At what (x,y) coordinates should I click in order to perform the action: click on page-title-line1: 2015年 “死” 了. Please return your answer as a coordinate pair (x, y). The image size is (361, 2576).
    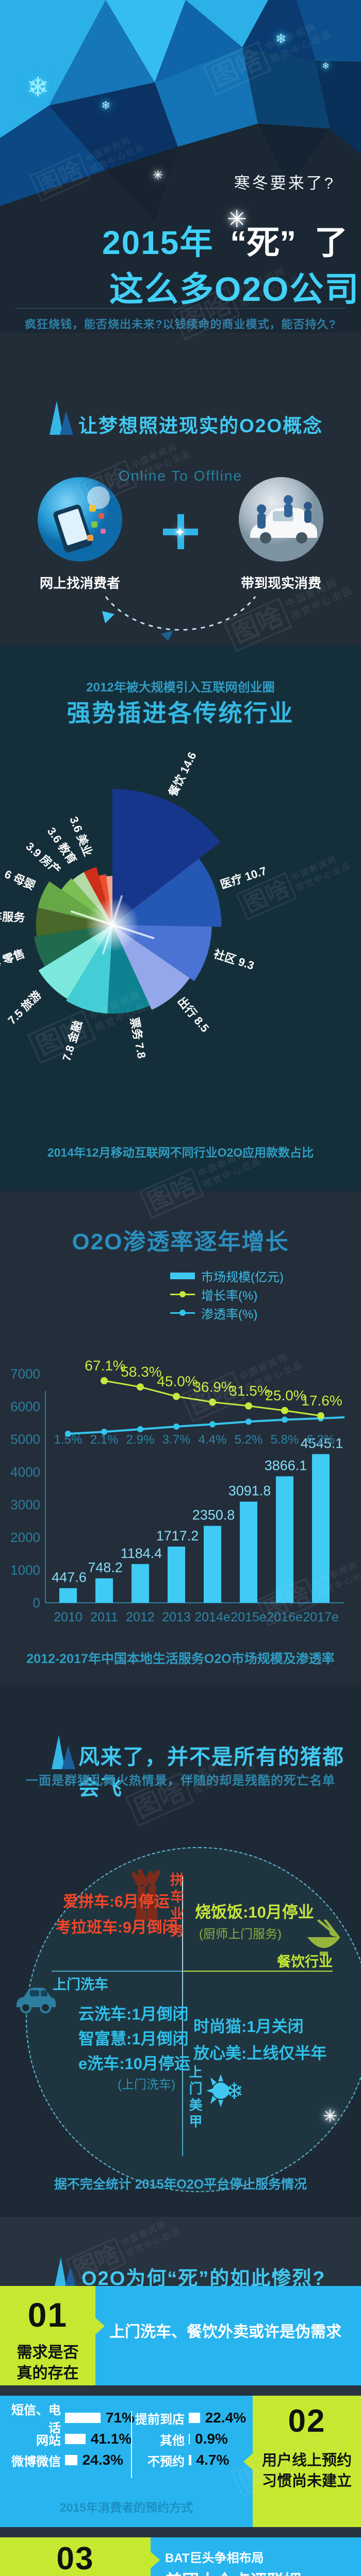
    Looking at the image, I should click on (225, 240).